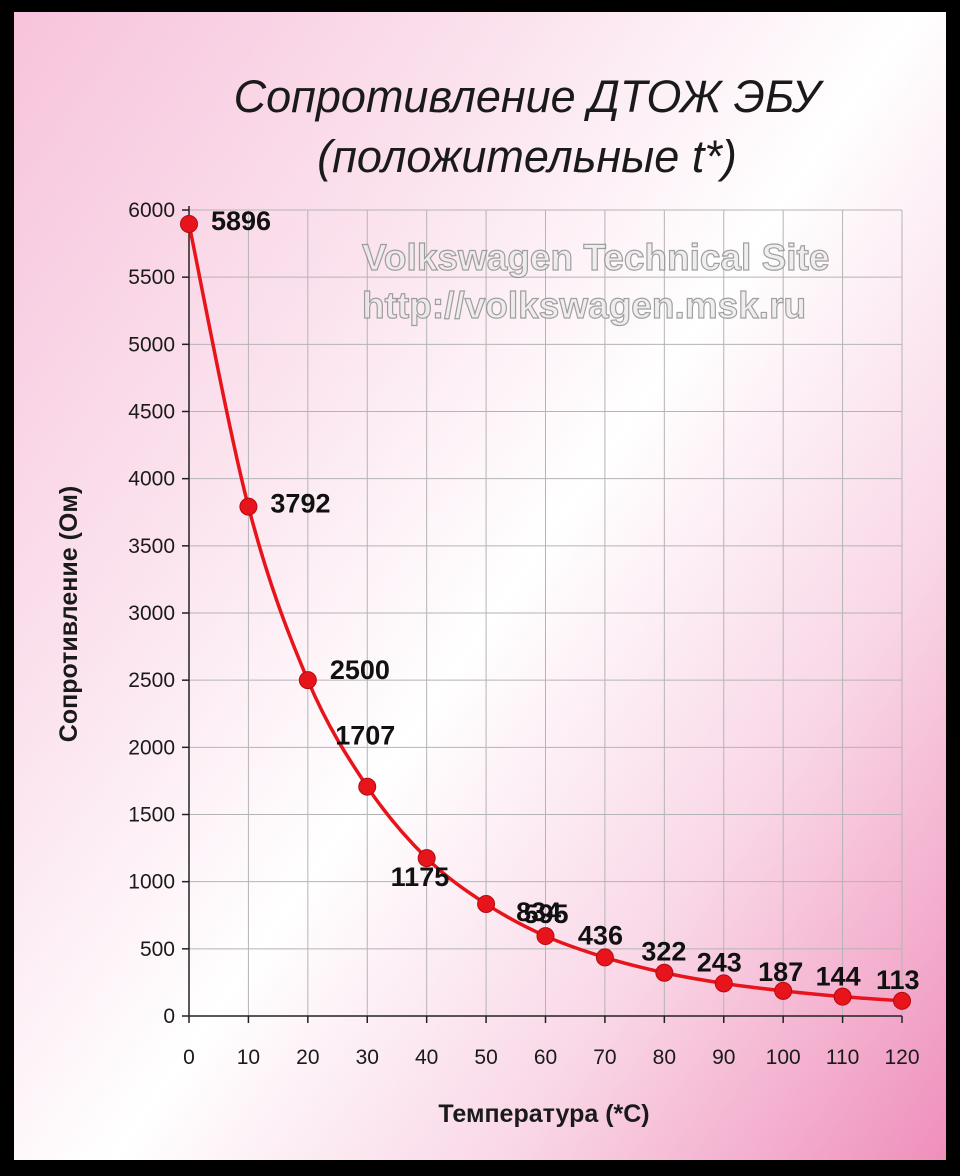 This screenshot has height=1176, width=960. Describe the element at coordinates (69, 614) in the screenshot. I see `y-axis-title: Сопротивление (Ом)` at that location.